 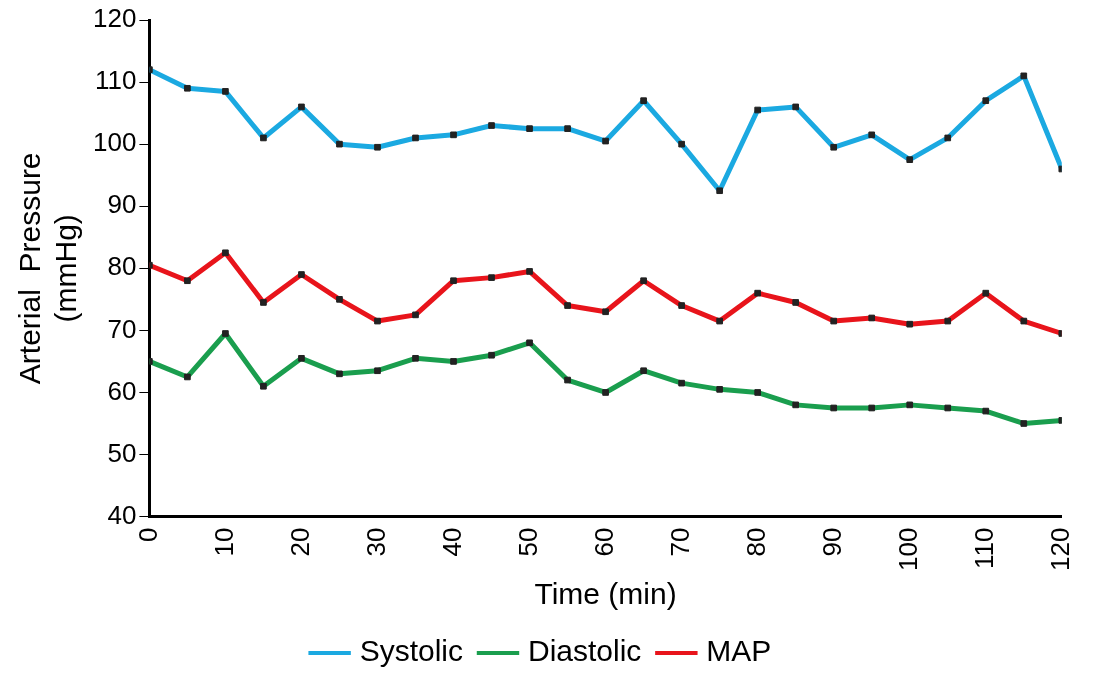 What do you see at coordinates (122, 452) in the screenshot?
I see `y-tick-label: 50` at bounding box center [122, 452].